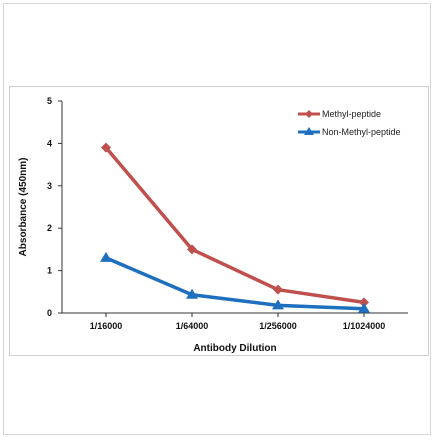 This screenshot has width=436, height=440. I want to click on x-ticks: 1/16000 1/64000 1/256000 1/1024000, so click(238, 322).